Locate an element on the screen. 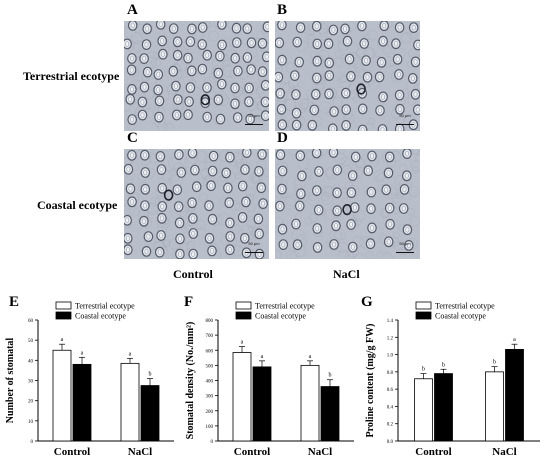  micrograph-c: 50 μm is located at coordinates (196, 204).